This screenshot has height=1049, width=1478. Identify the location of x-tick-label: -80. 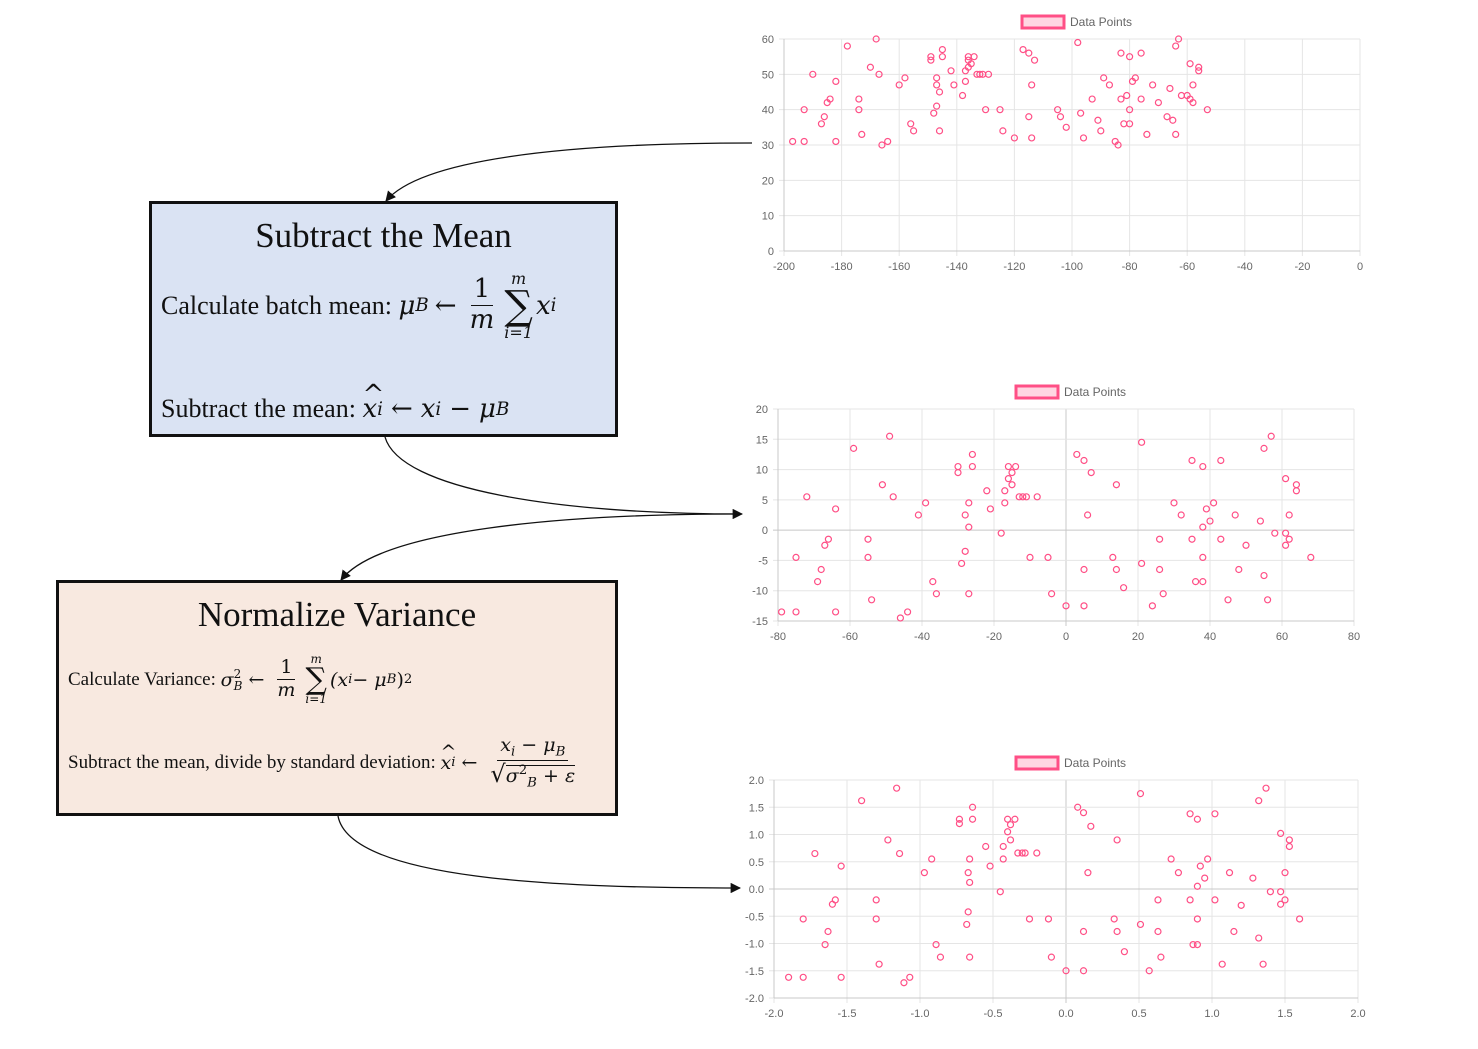
(1130, 267).